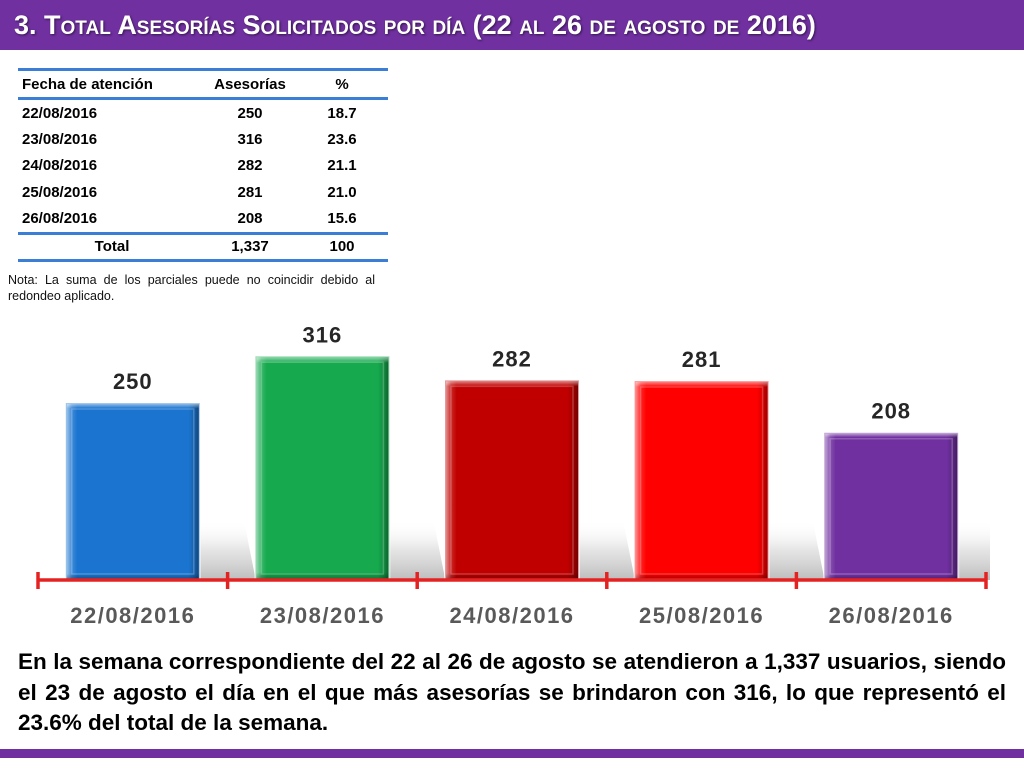 This screenshot has height=768, width=1024. What do you see at coordinates (203, 192) in the screenshot?
I see `table-row: 25/08/2016 281 21.0` at bounding box center [203, 192].